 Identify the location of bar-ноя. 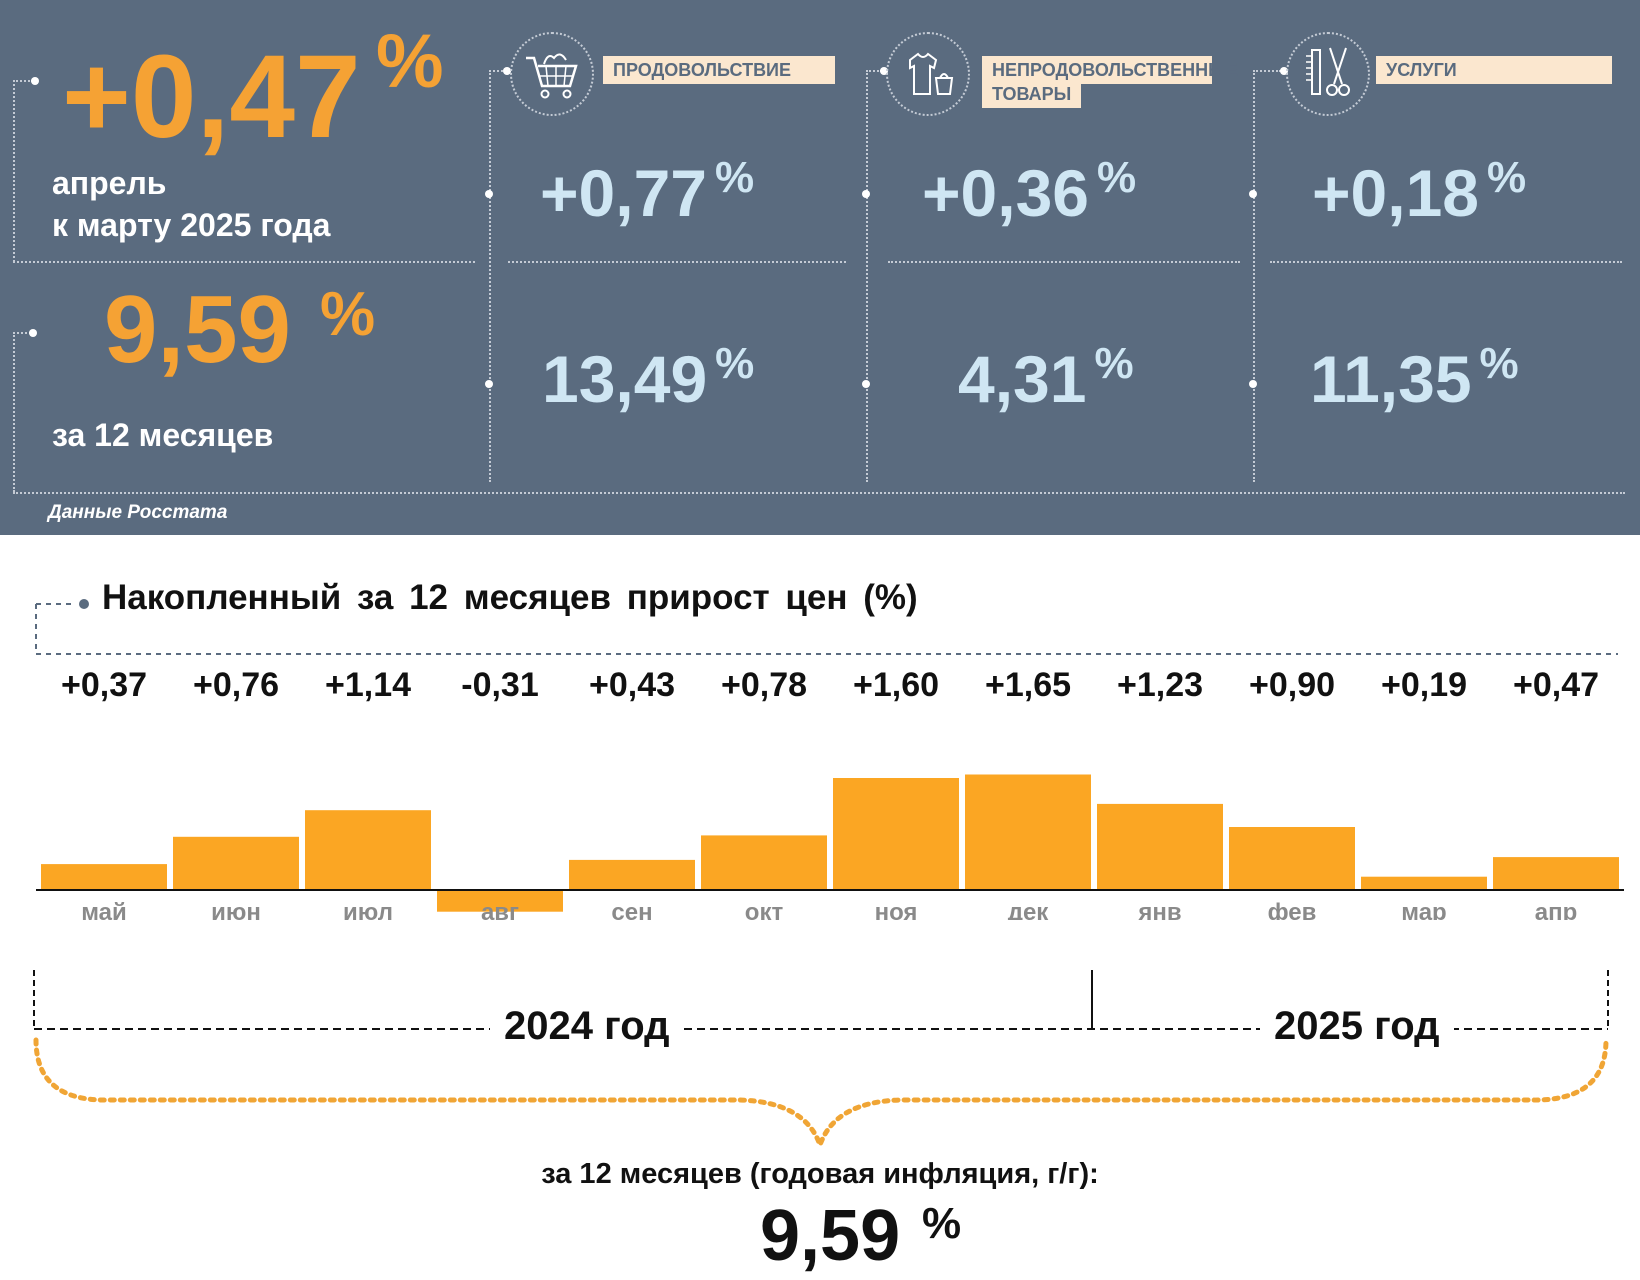
(896, 834).